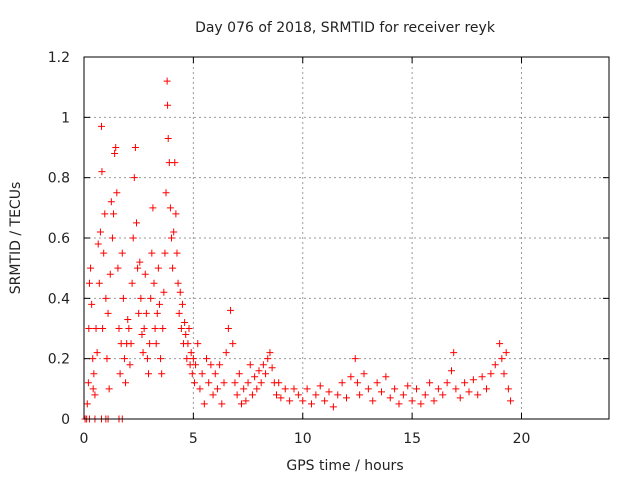 The height and width of the screenshot is (480, 640). What do you see at coordinates (59, 179) in the screenshot?
I see `y-tick-label: 0.8` at bounding box center [59, 179].